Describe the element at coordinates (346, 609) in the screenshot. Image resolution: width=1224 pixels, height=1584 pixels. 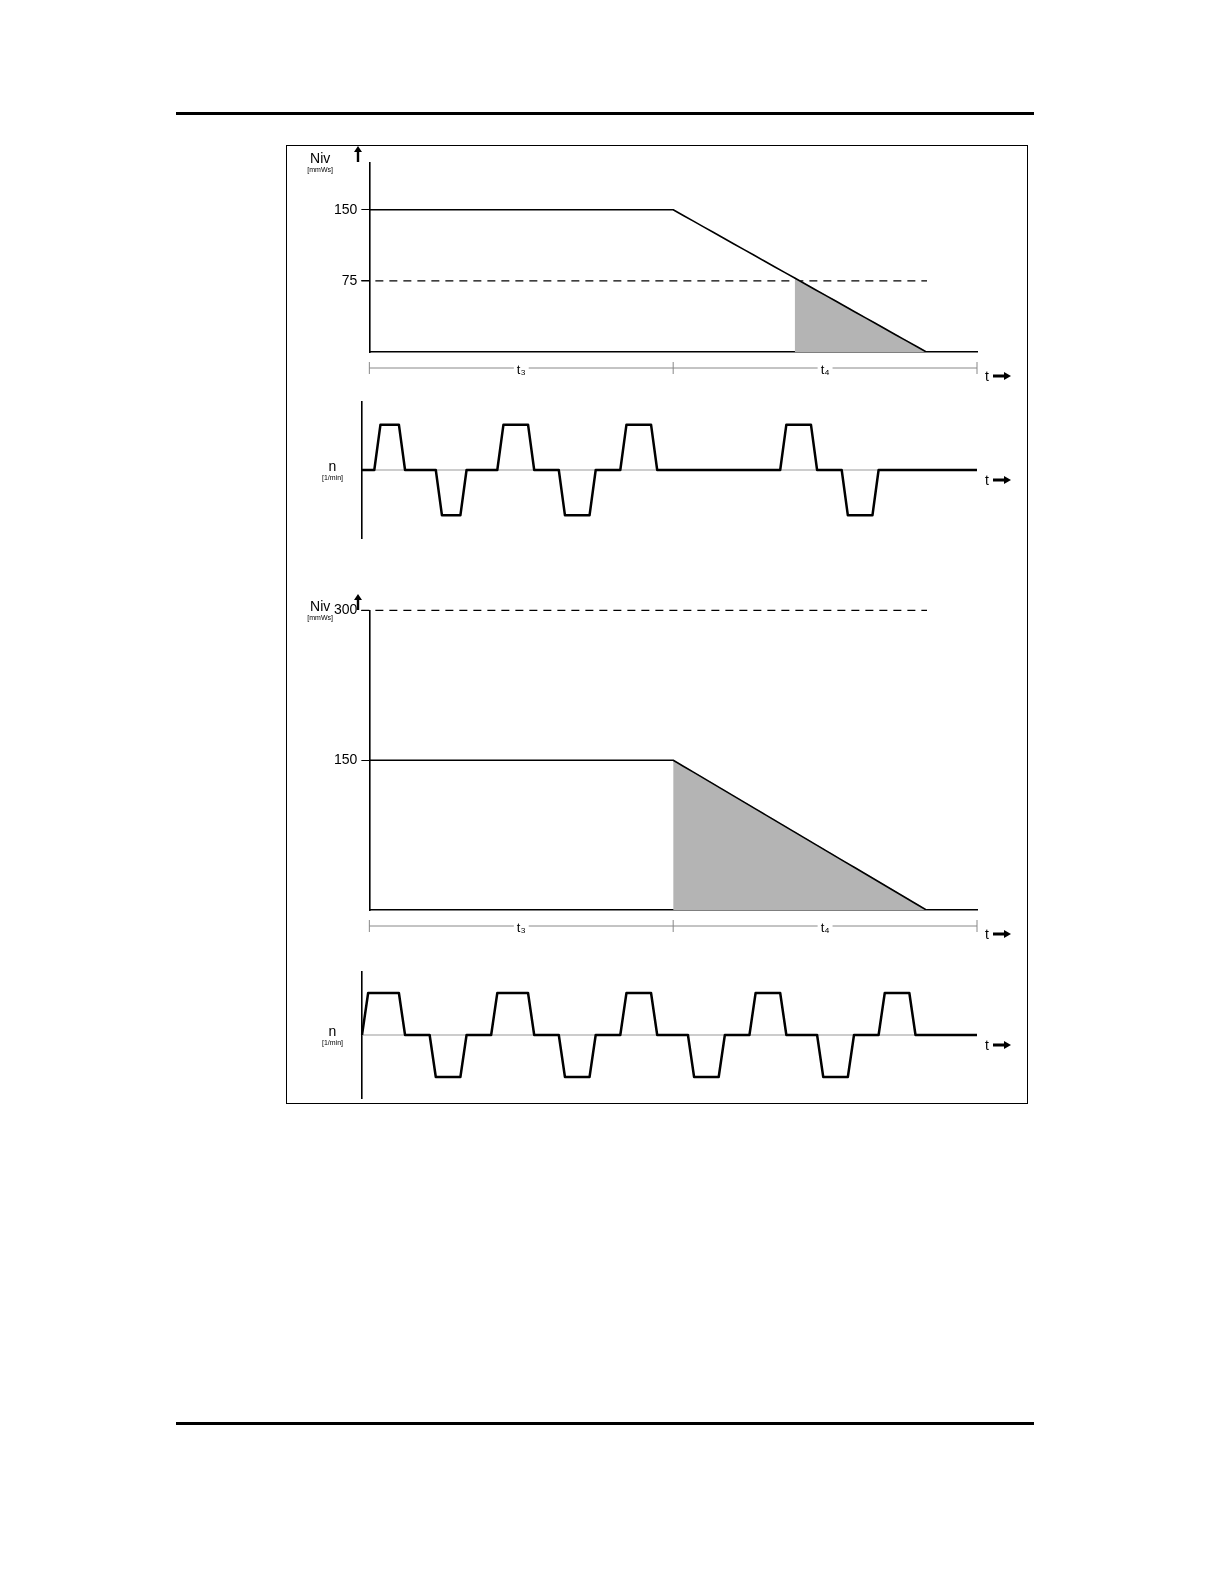
I see `y-tick-label: 300` at that location.